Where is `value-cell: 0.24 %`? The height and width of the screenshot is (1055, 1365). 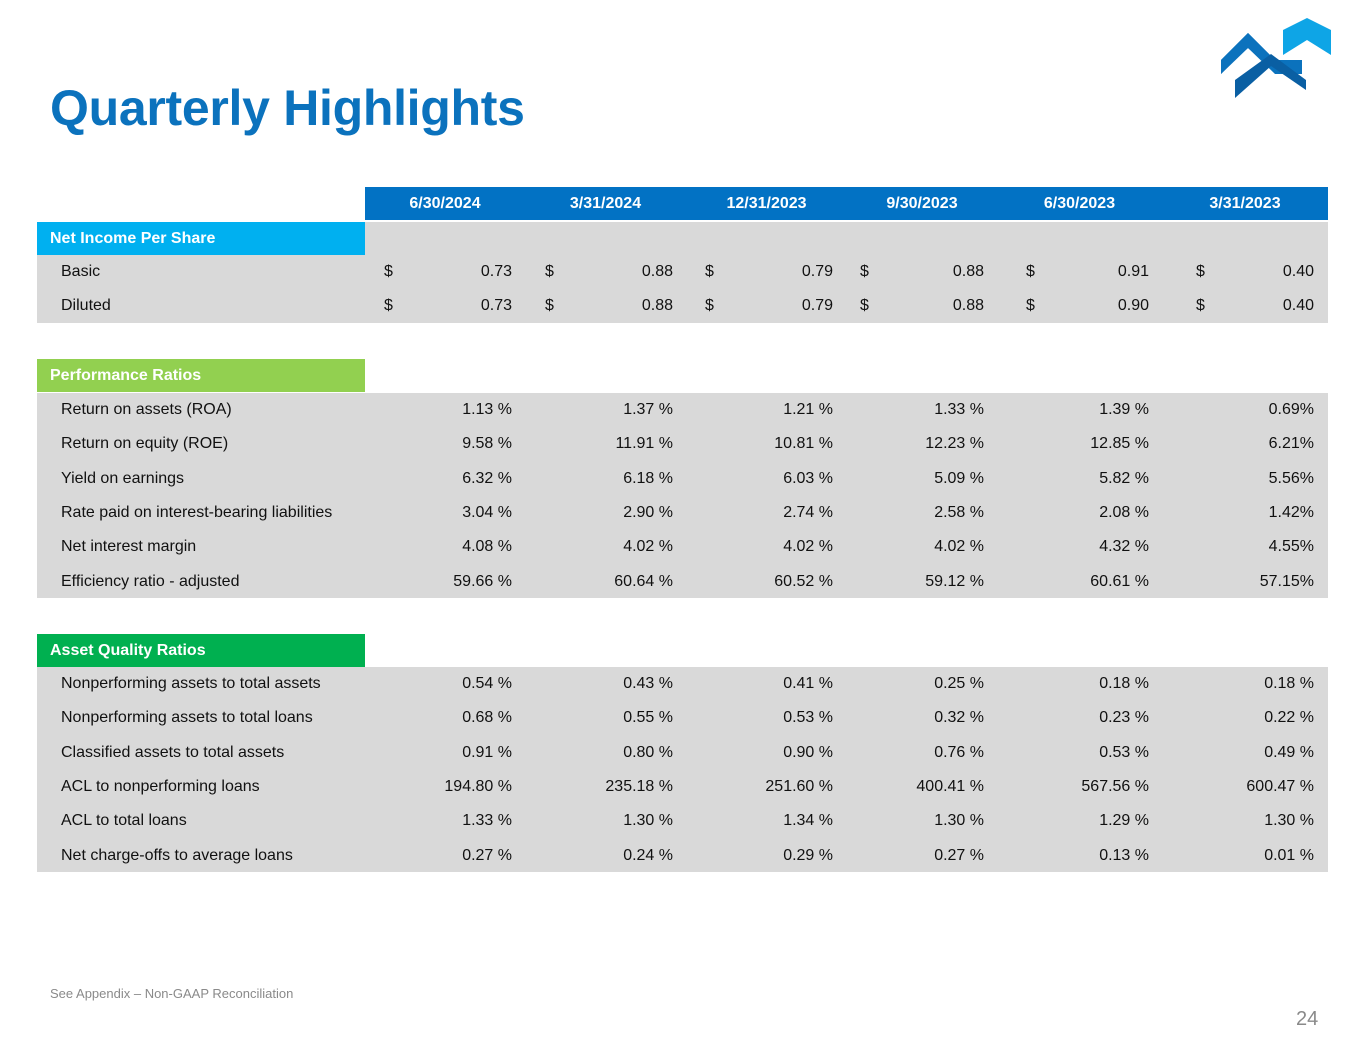
value-cell: 0.24 % is located at coordinates (648, 855).